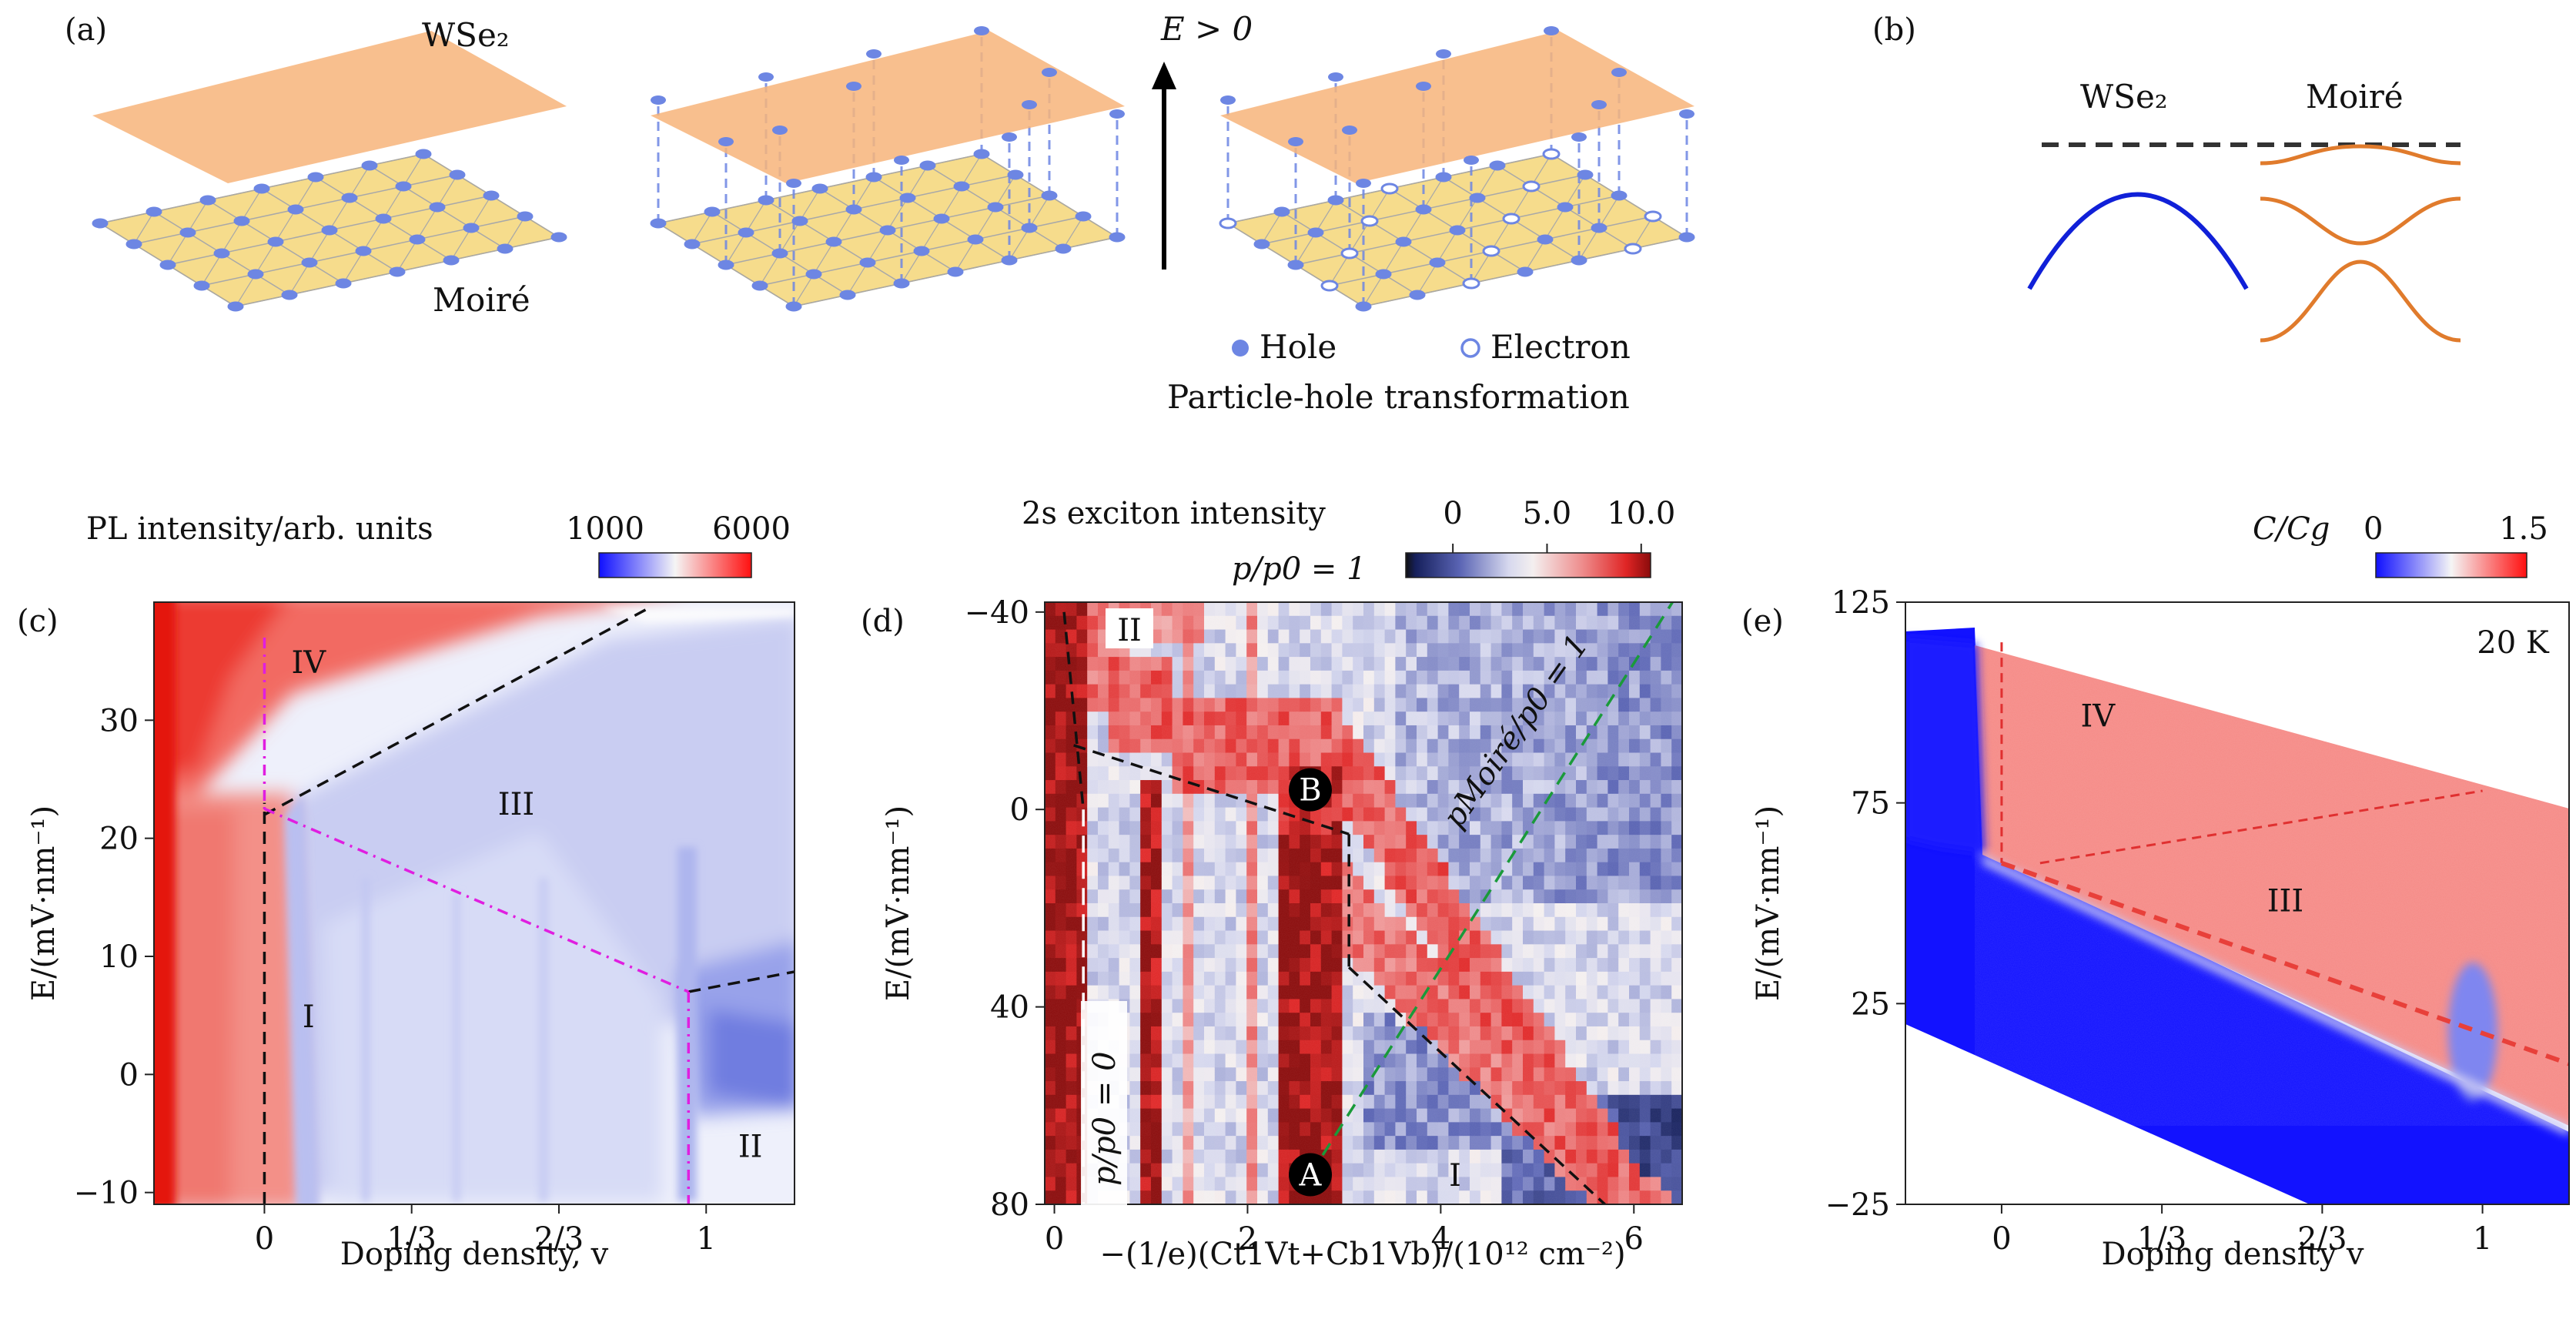  I want to click on colorbar-e-min-label: 0, so click(2374, 529).